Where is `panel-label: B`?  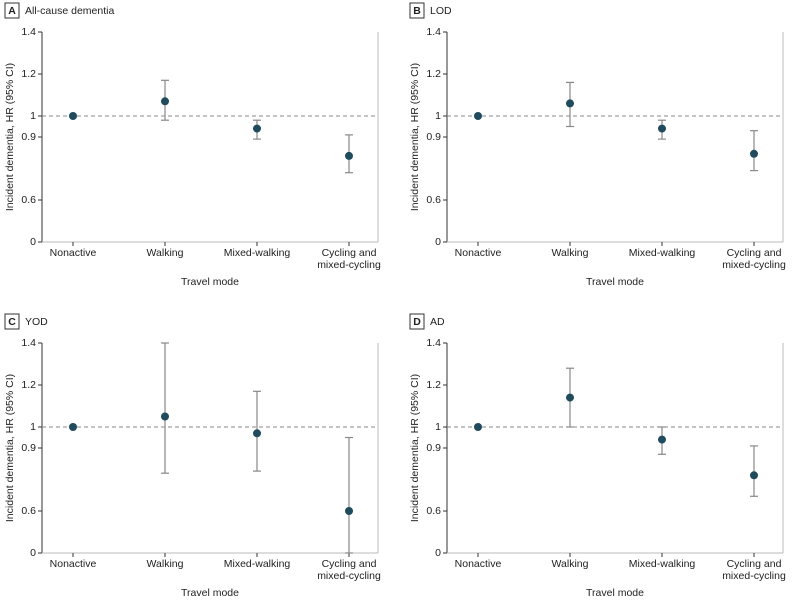
panel-label: B is located at coordinates (417, 11).